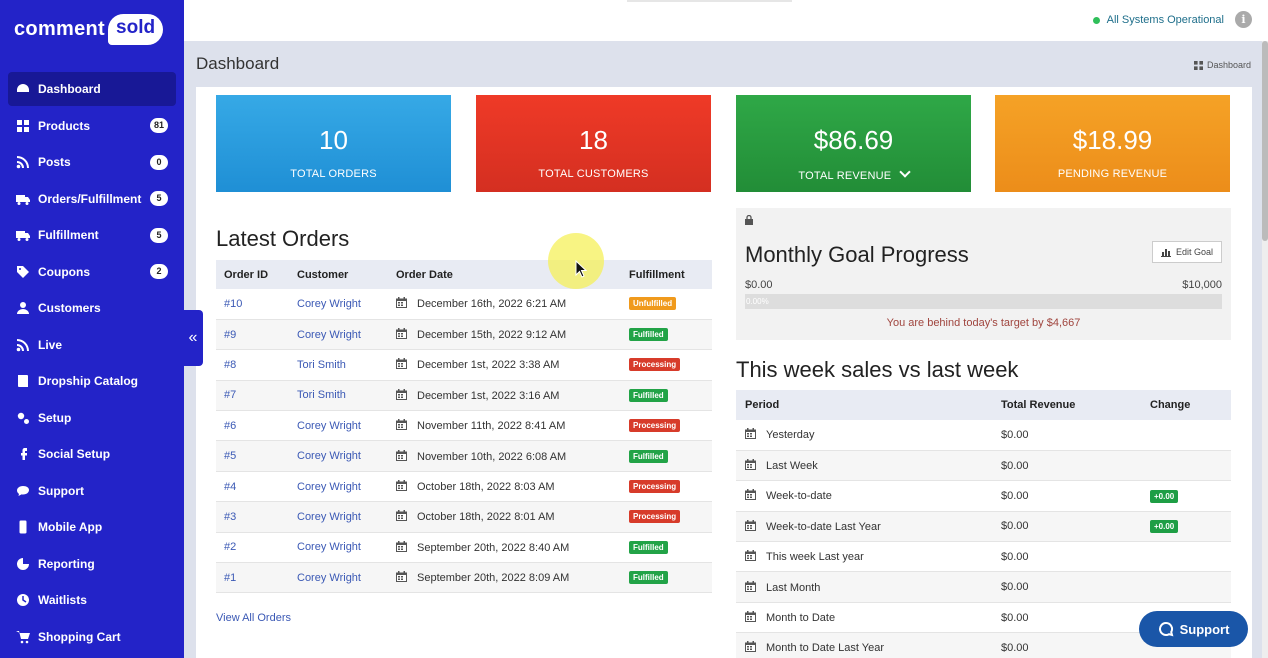 The width and height of the screenshot is (1268, 658). I want to click on pie-chart-icon, so click(23, 564).